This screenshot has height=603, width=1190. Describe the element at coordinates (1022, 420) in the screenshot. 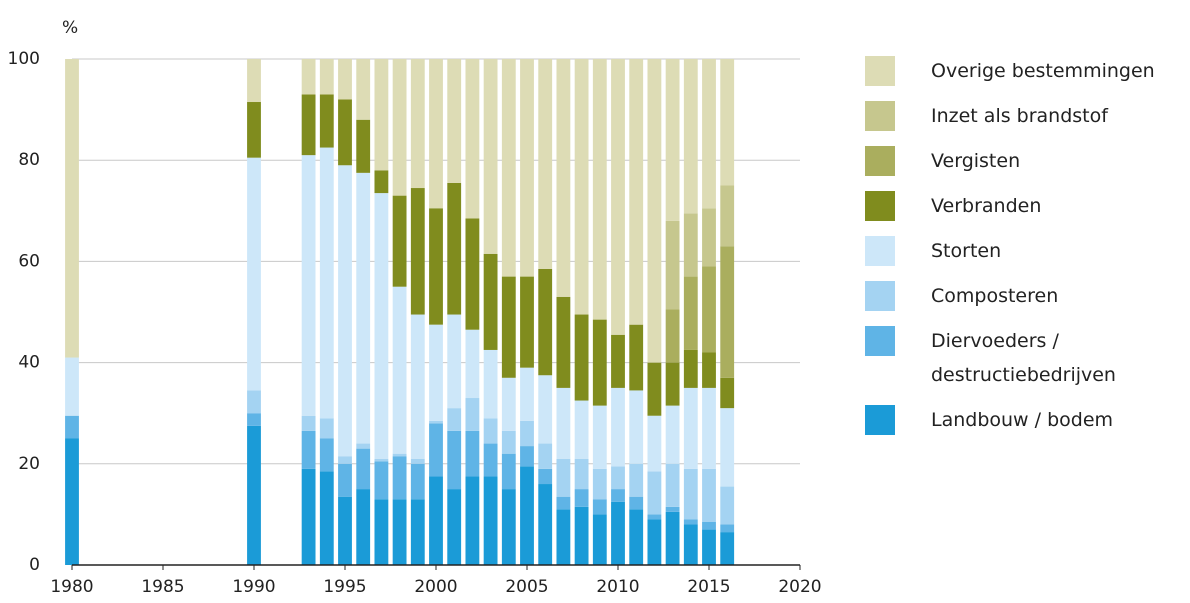

I see `legend-label: Landbouw / bodem` at that location.